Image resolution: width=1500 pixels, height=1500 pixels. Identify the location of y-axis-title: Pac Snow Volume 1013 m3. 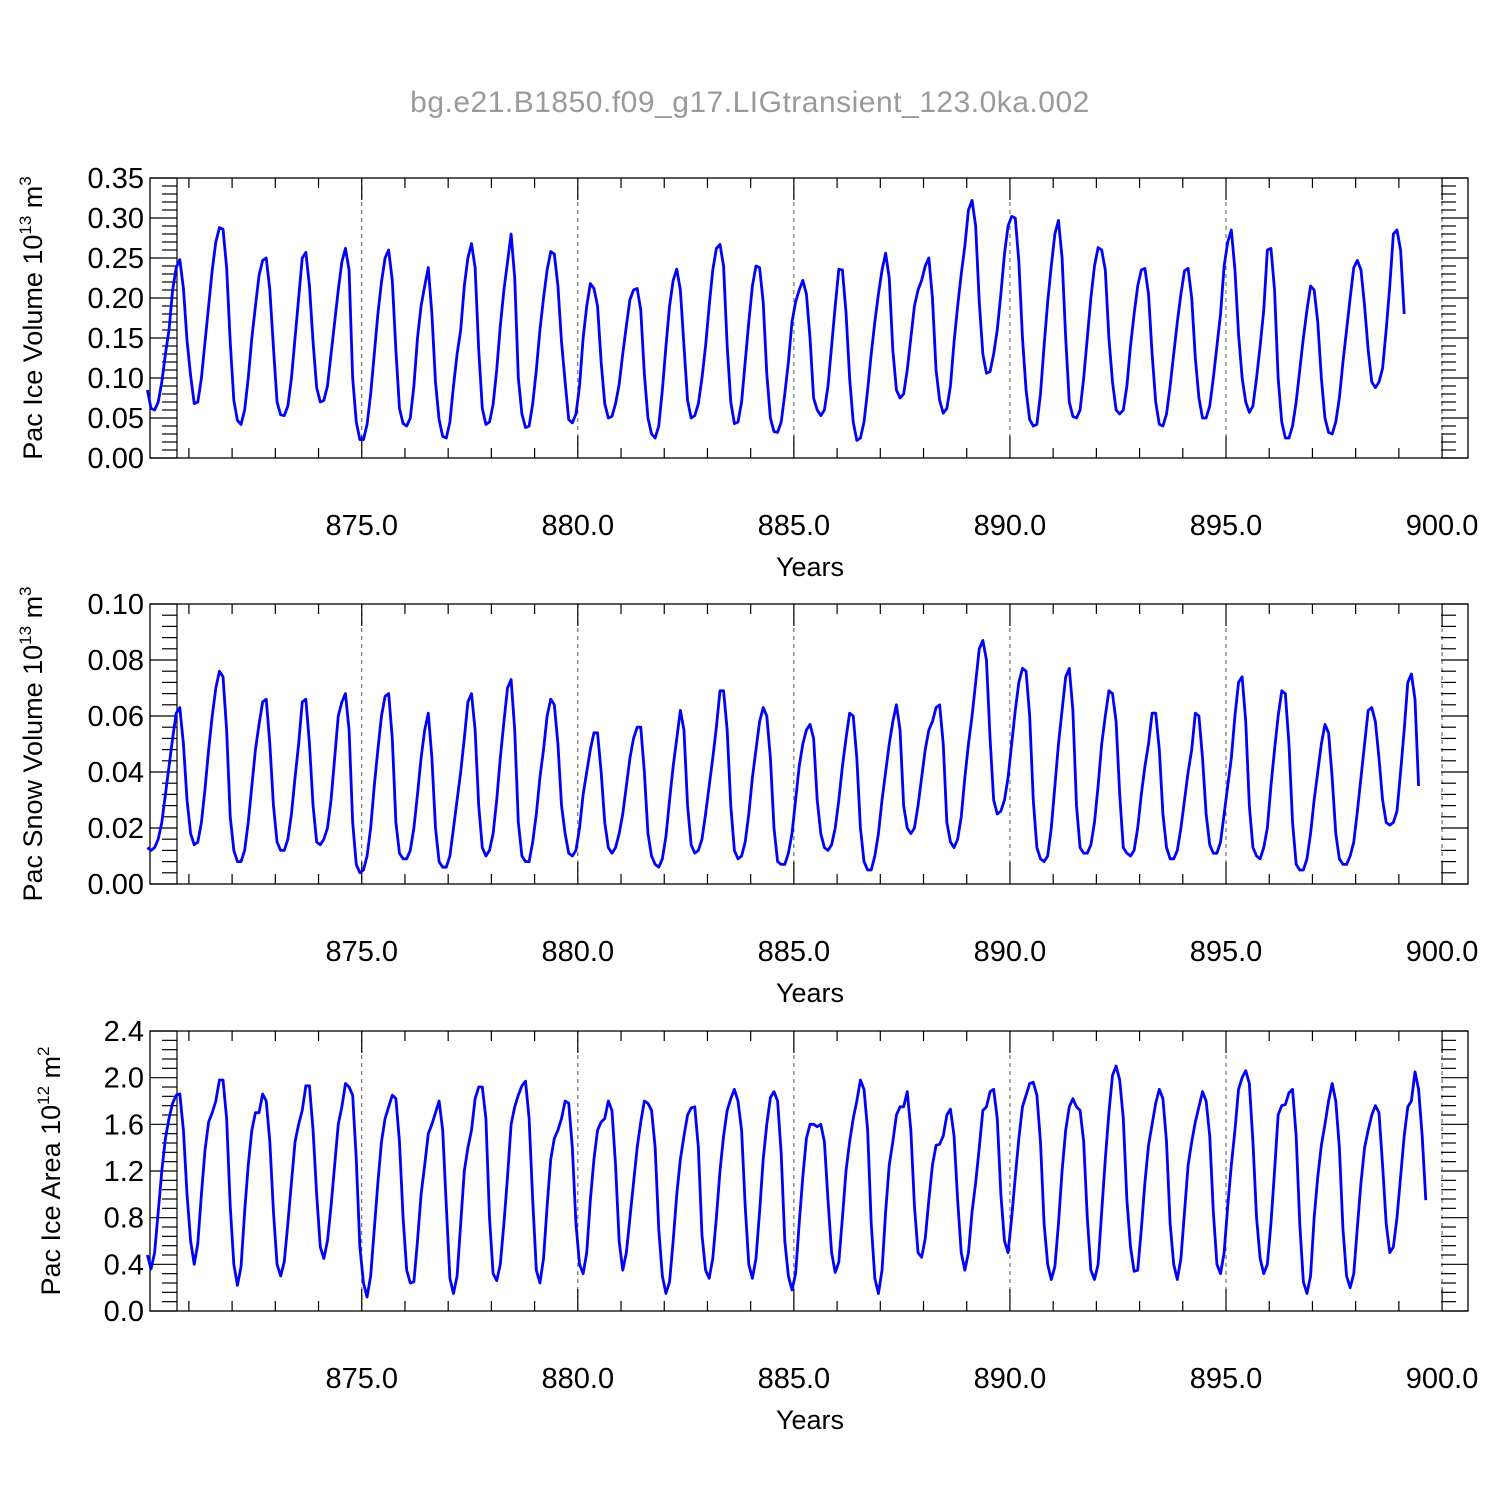
(32, 743).